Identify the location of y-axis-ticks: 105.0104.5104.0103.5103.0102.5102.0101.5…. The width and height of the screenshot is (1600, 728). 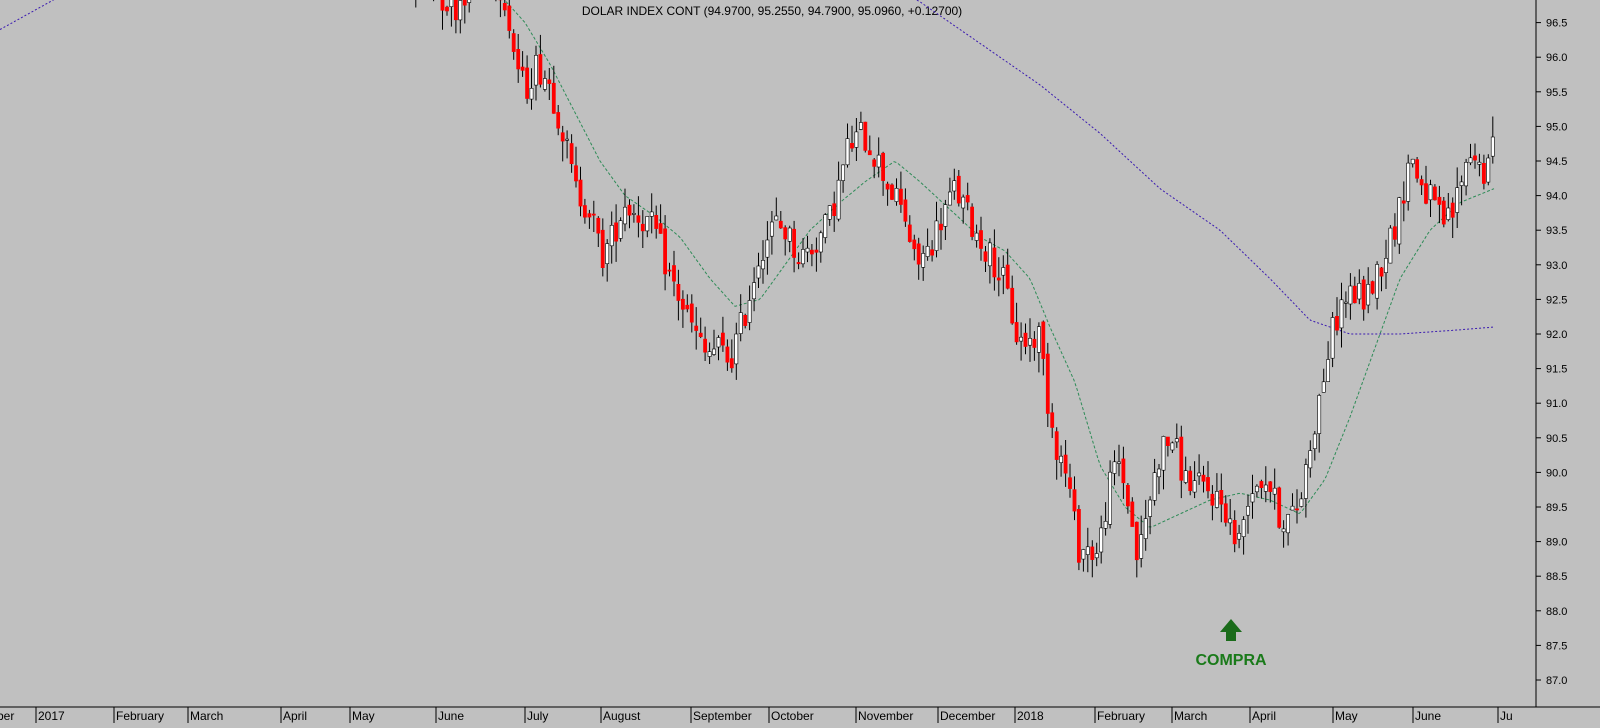
(1551, 352).